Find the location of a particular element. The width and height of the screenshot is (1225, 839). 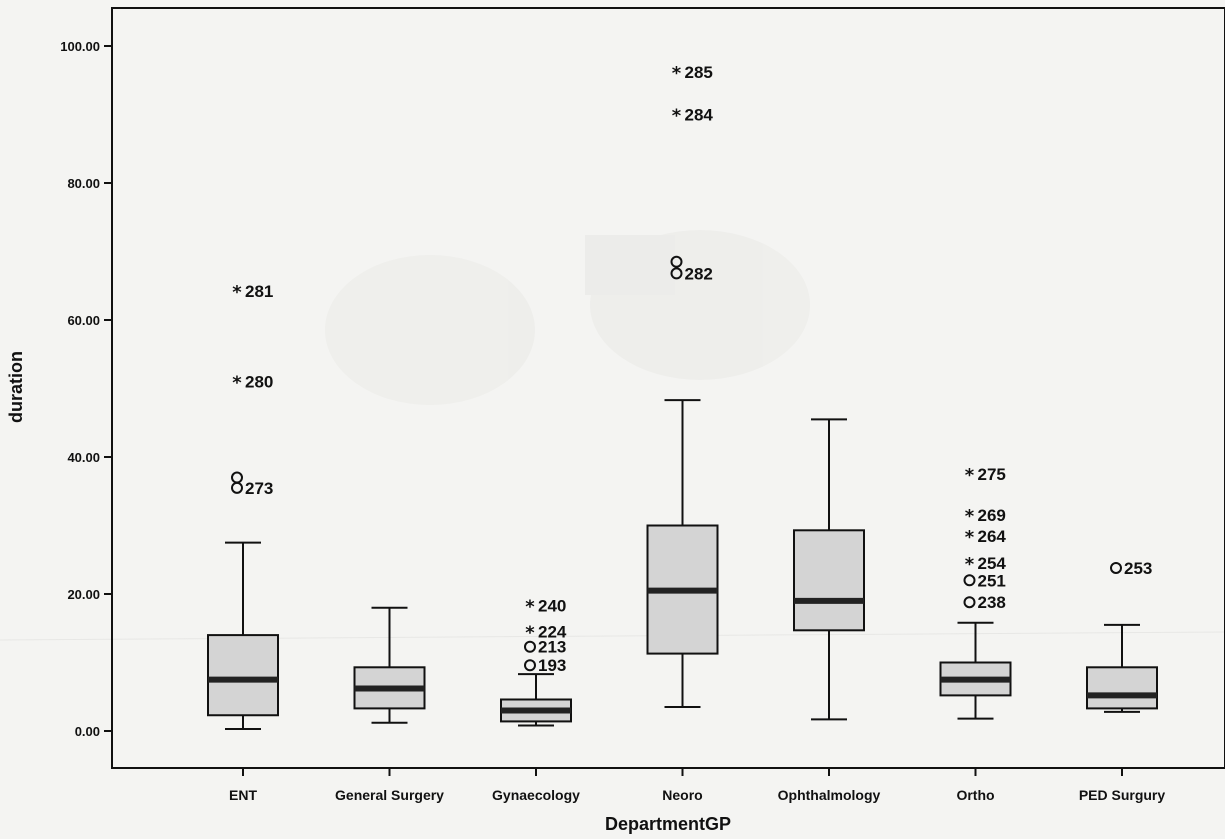

outlier-251: 251 is located at coordinates (984, 580).